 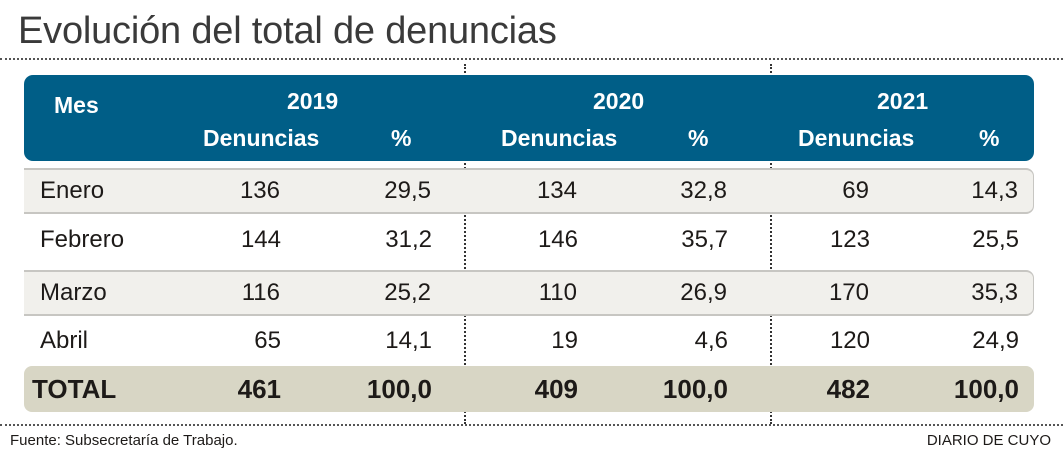 What do you see at coordinates (529, 341) in the screenshot?
I see `table-row: Abril 65 14,1 19 4,6 120 24,9` at bounding box center [529, 341].